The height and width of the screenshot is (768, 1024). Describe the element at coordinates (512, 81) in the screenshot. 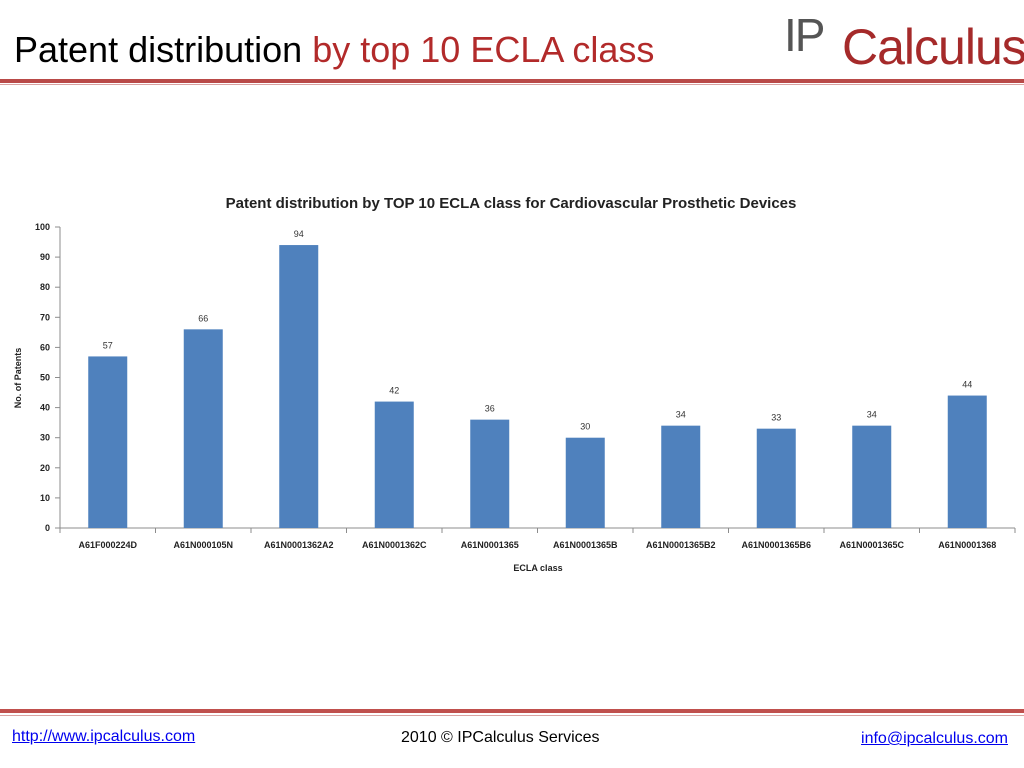

I see `header-divider` at that location.